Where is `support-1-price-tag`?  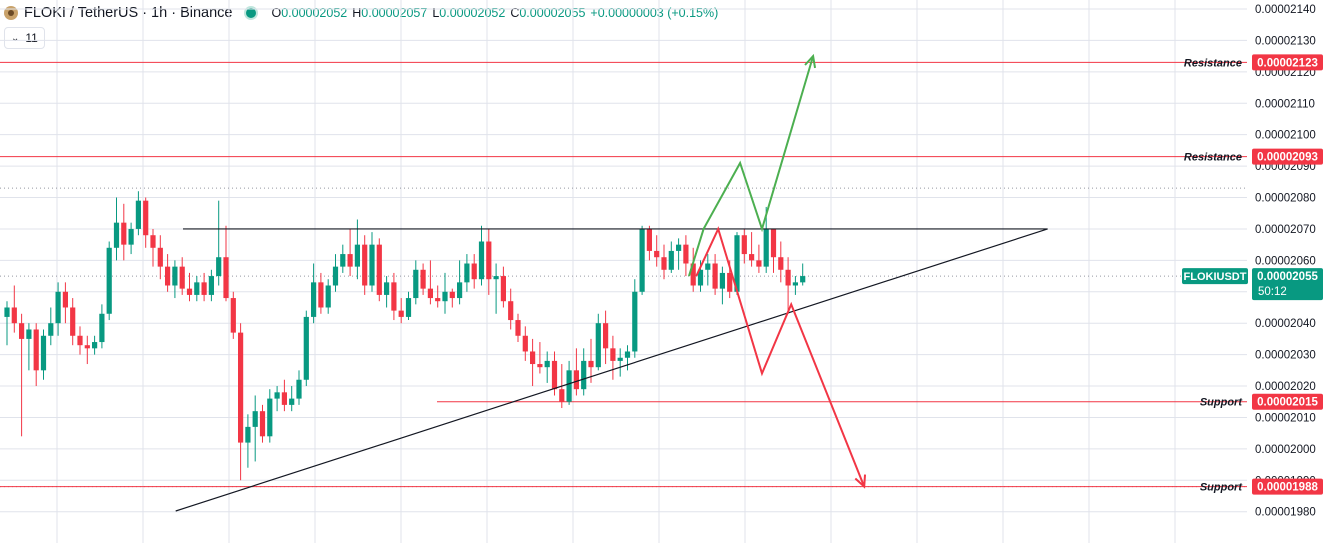
support-1-price-tag is located at coordinates (1287, 401).